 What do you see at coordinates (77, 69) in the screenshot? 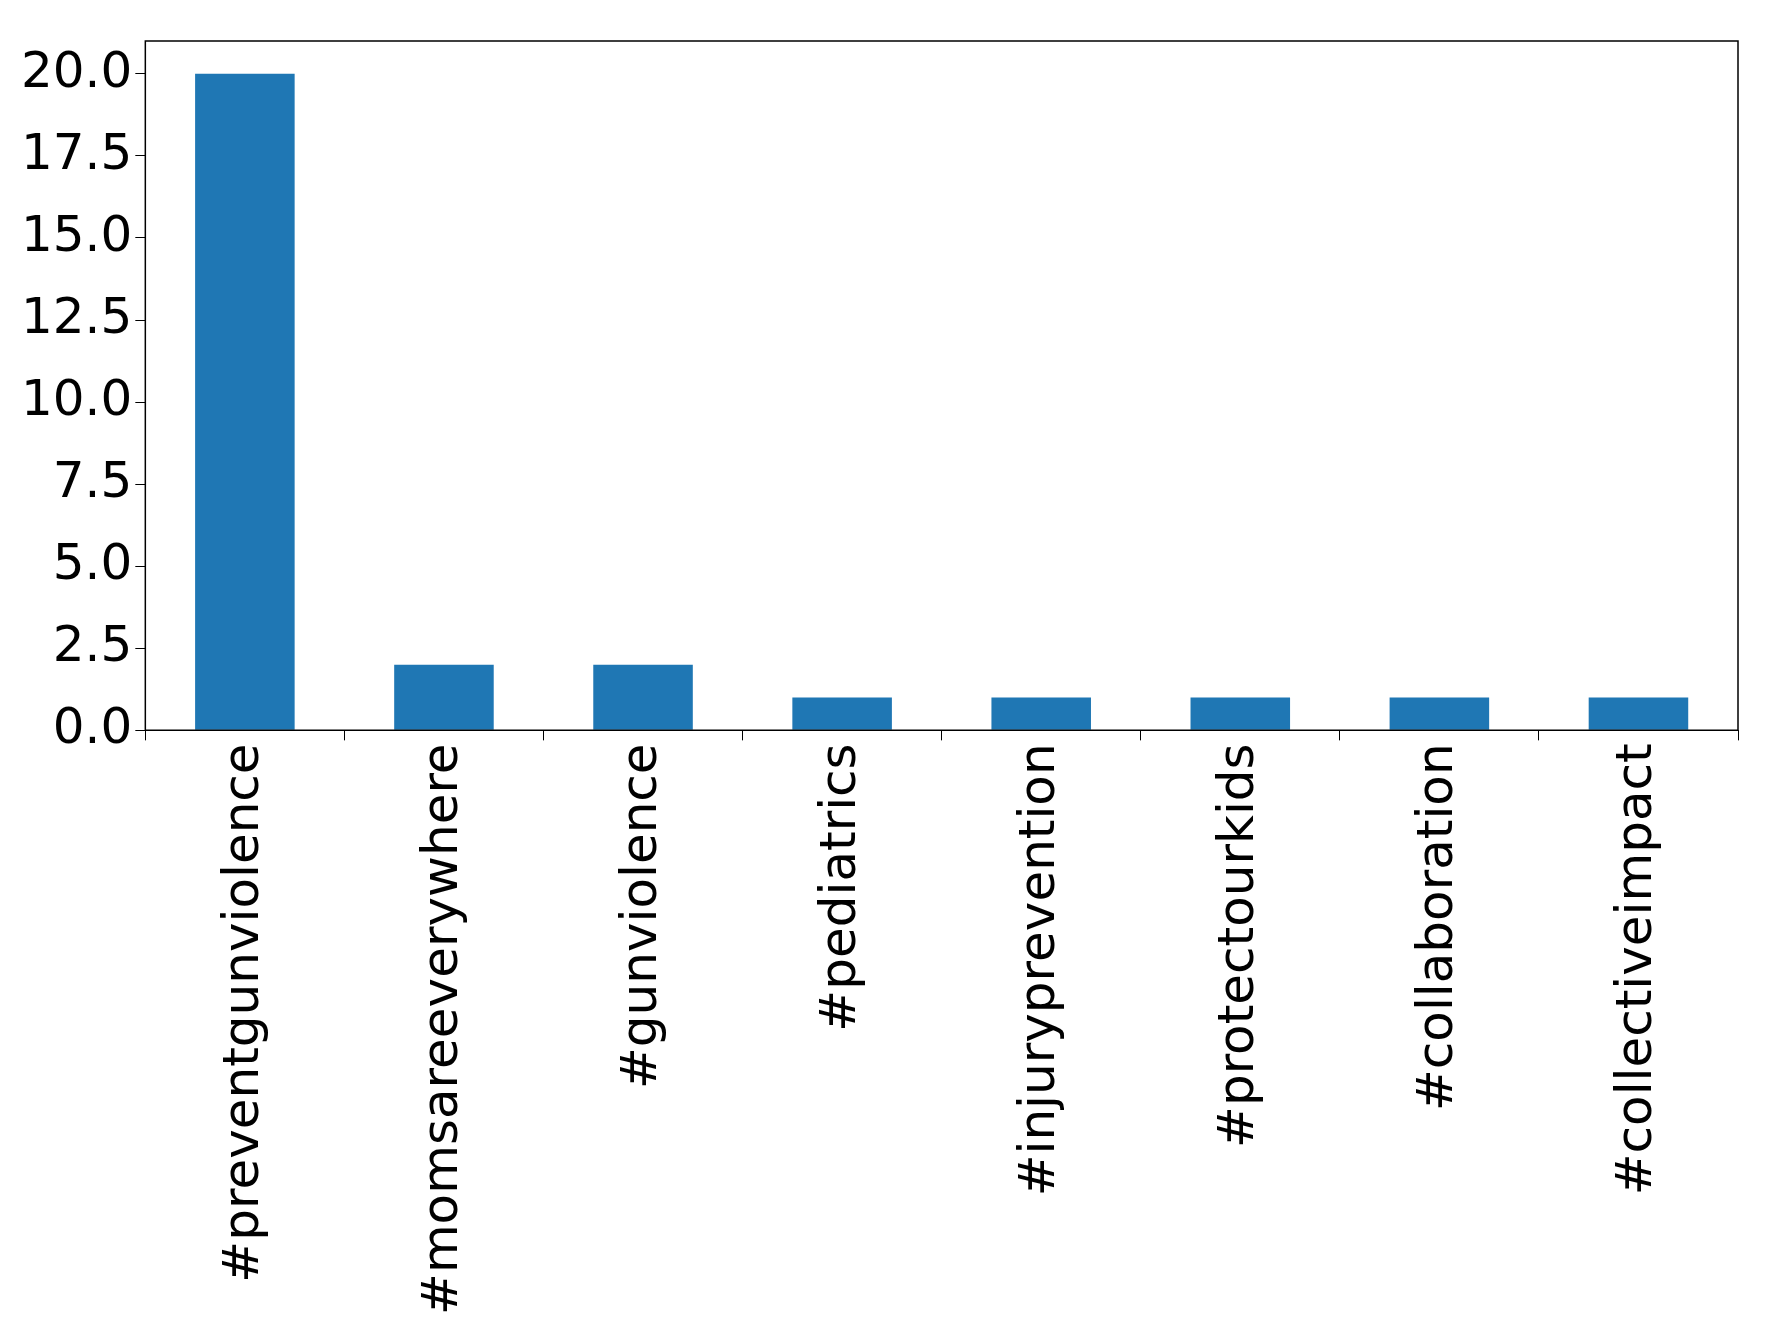
I see `y-tick-label: 20.0` at bounding box center [77, 69].